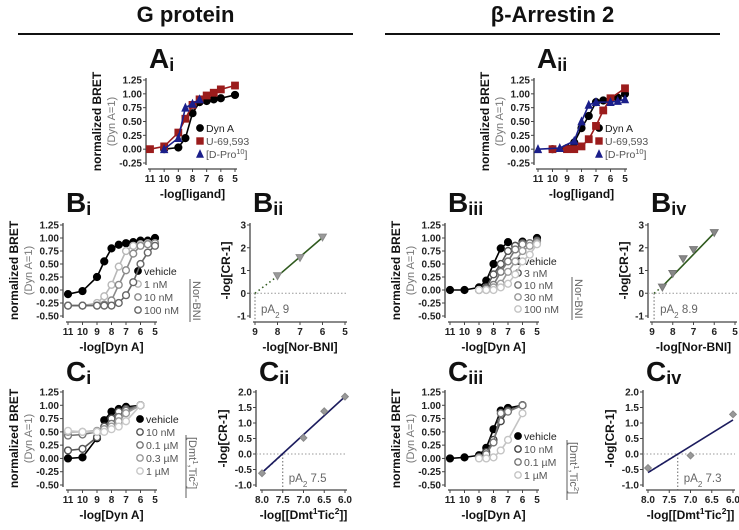 Image resolution: width=739 pixels, height=530 pixels. I want to click on y-tick-label: -0.50, so click(47, 317).